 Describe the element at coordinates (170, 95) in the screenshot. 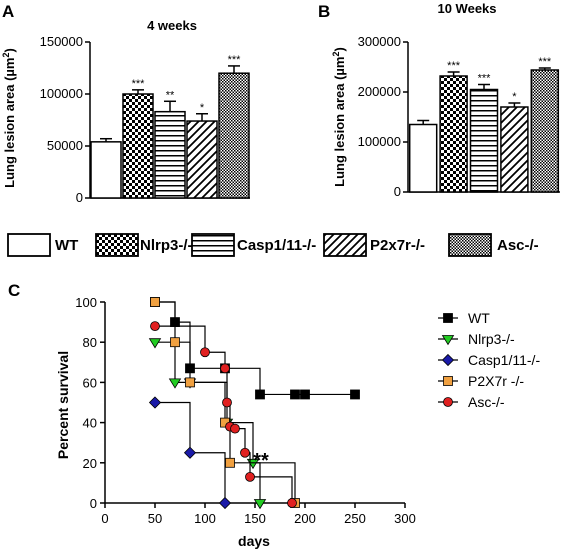

I see `panel-a-significance-3: **` at that location.